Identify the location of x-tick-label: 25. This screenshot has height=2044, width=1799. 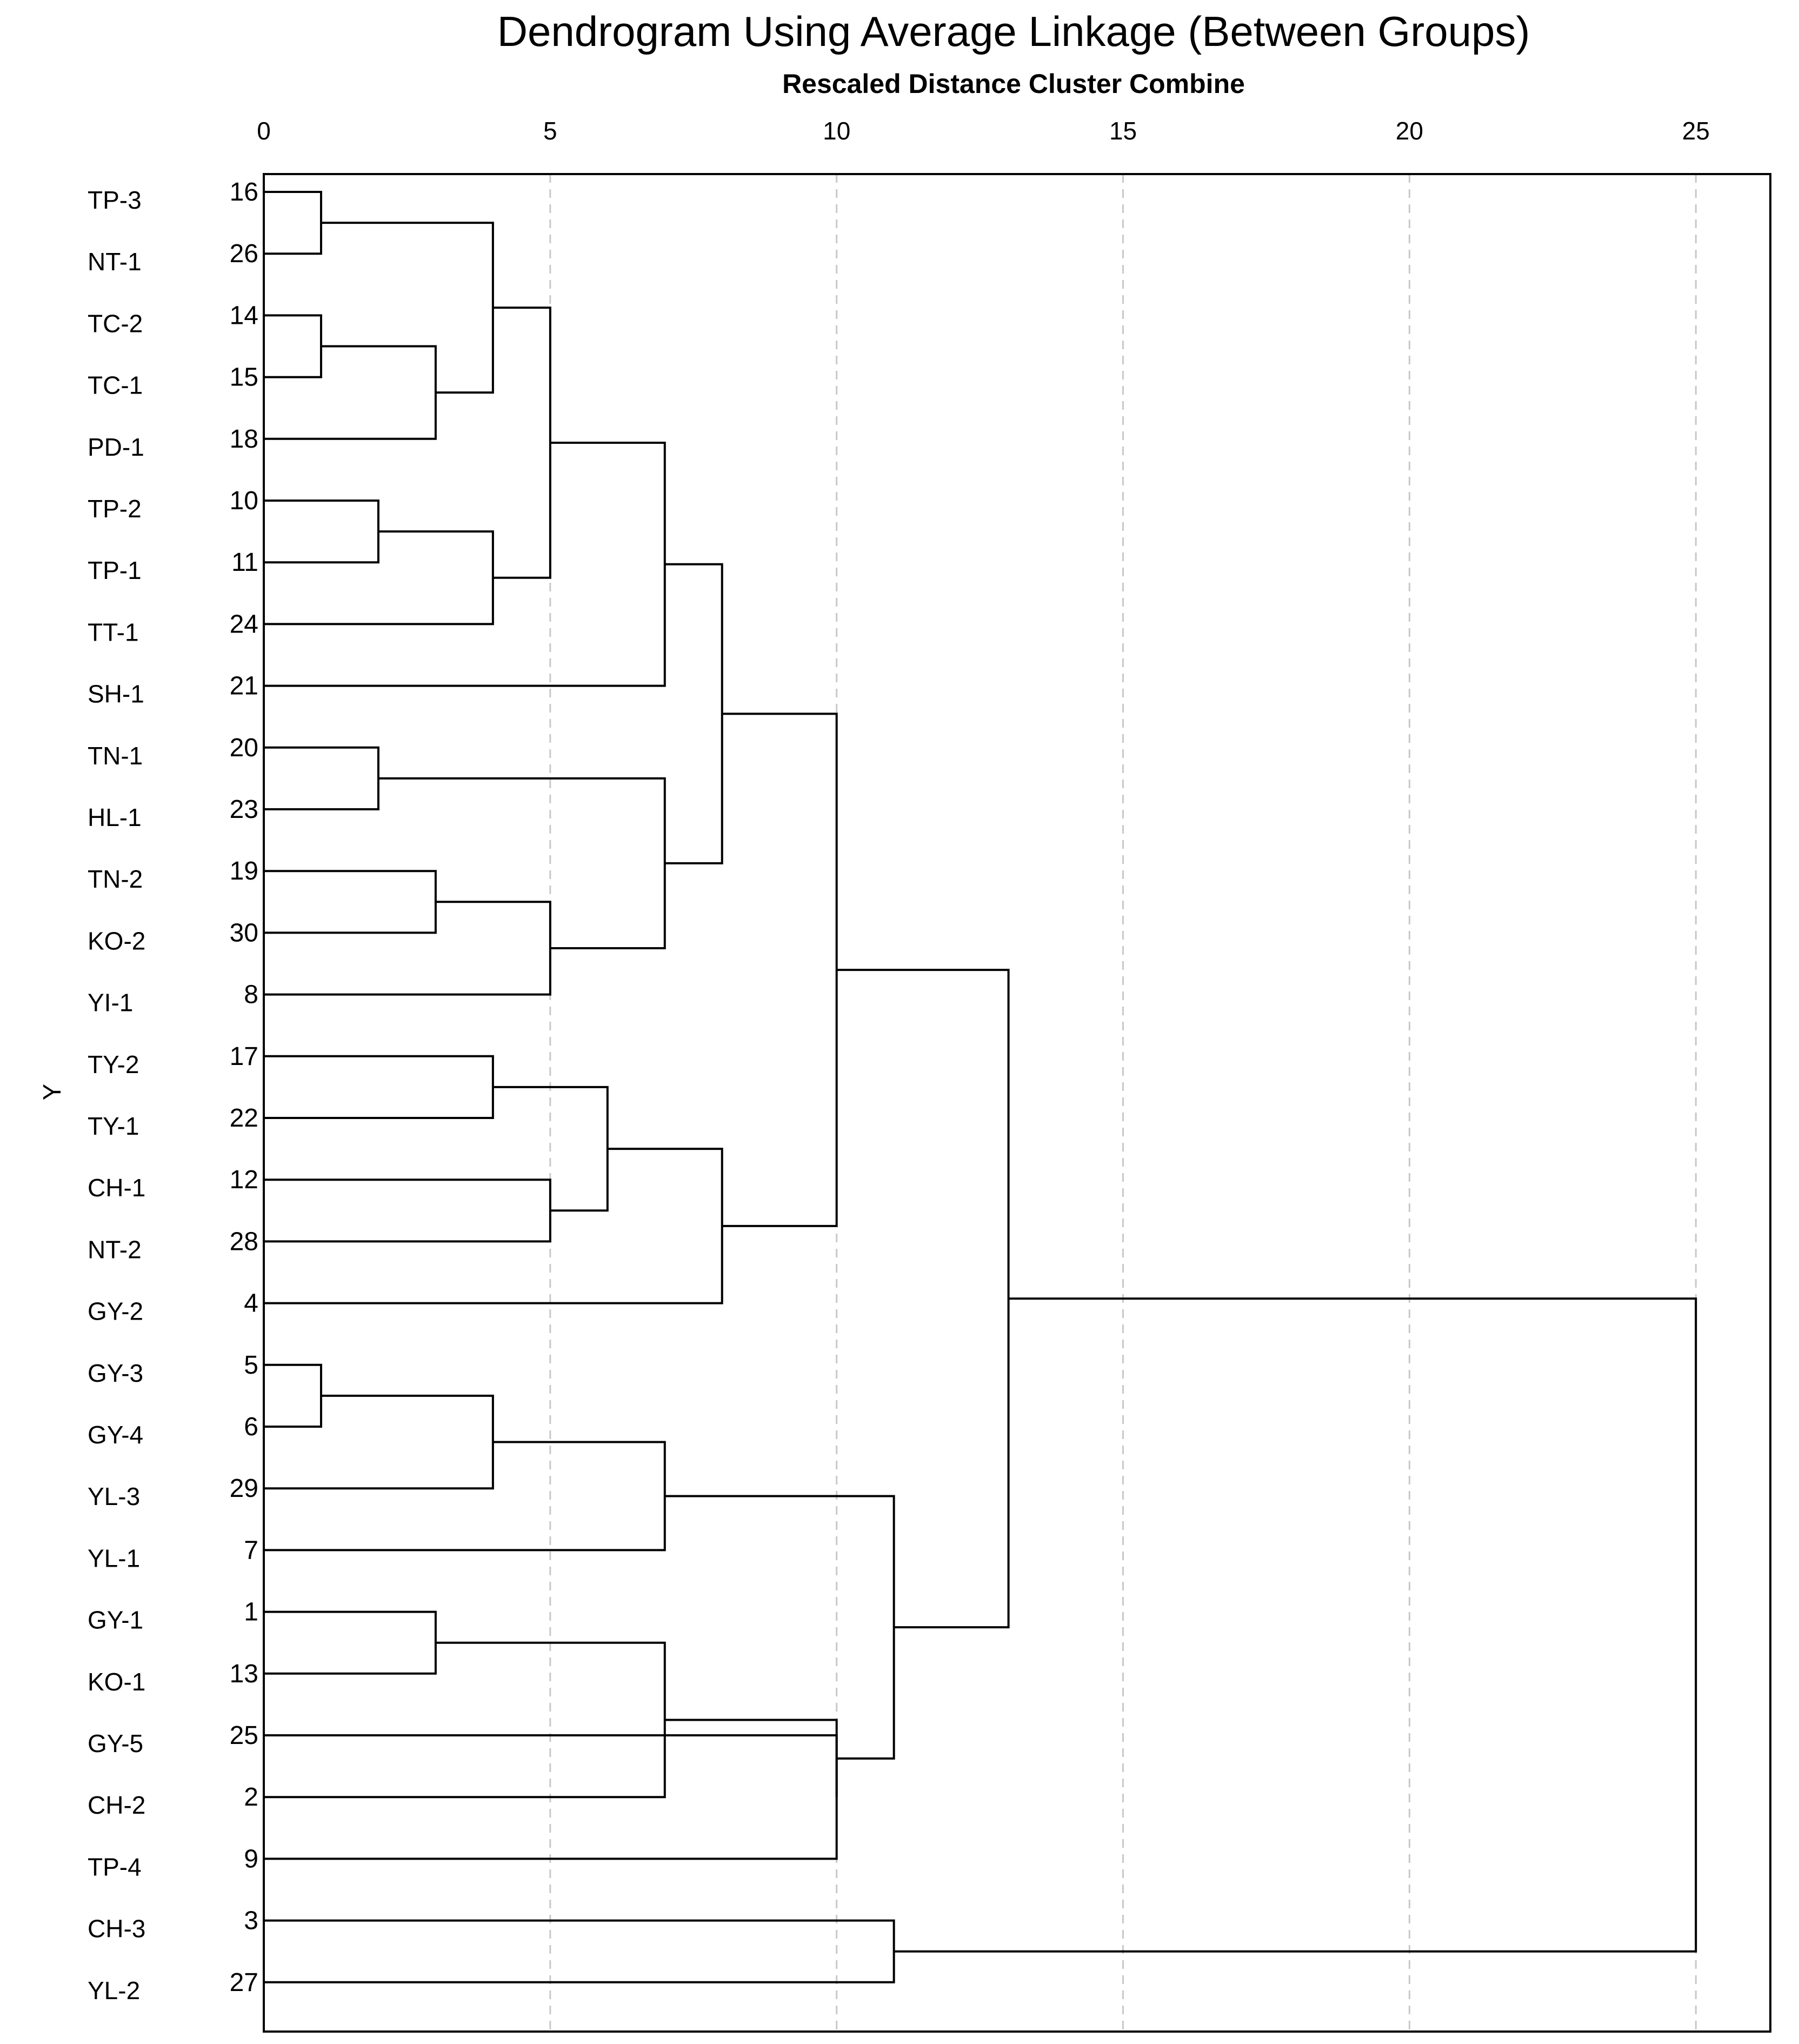
(1696, 131).